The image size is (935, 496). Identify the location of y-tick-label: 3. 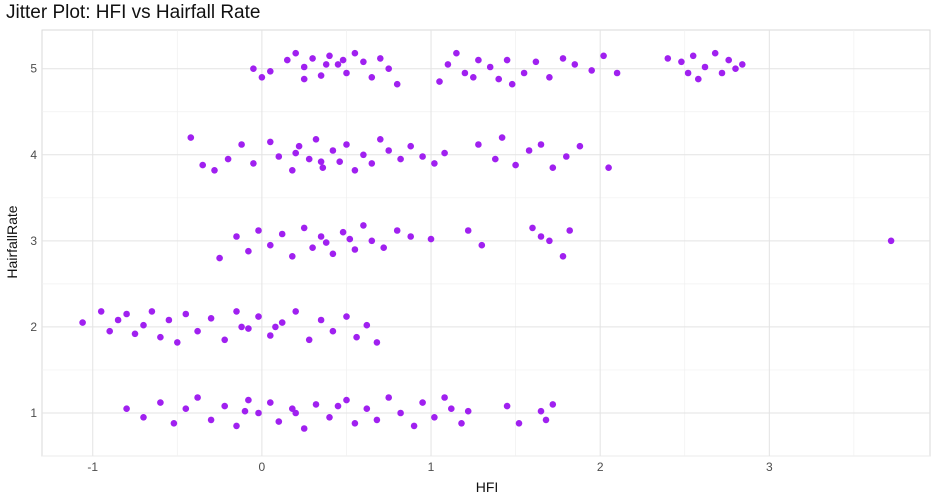
(33, 241).